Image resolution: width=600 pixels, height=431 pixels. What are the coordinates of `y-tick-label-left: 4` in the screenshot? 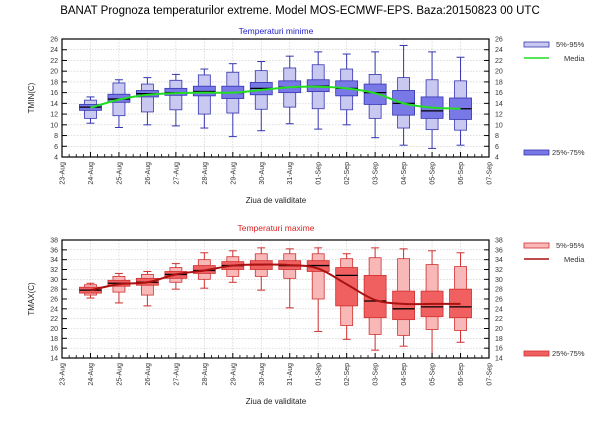 It's located at (56, 158).